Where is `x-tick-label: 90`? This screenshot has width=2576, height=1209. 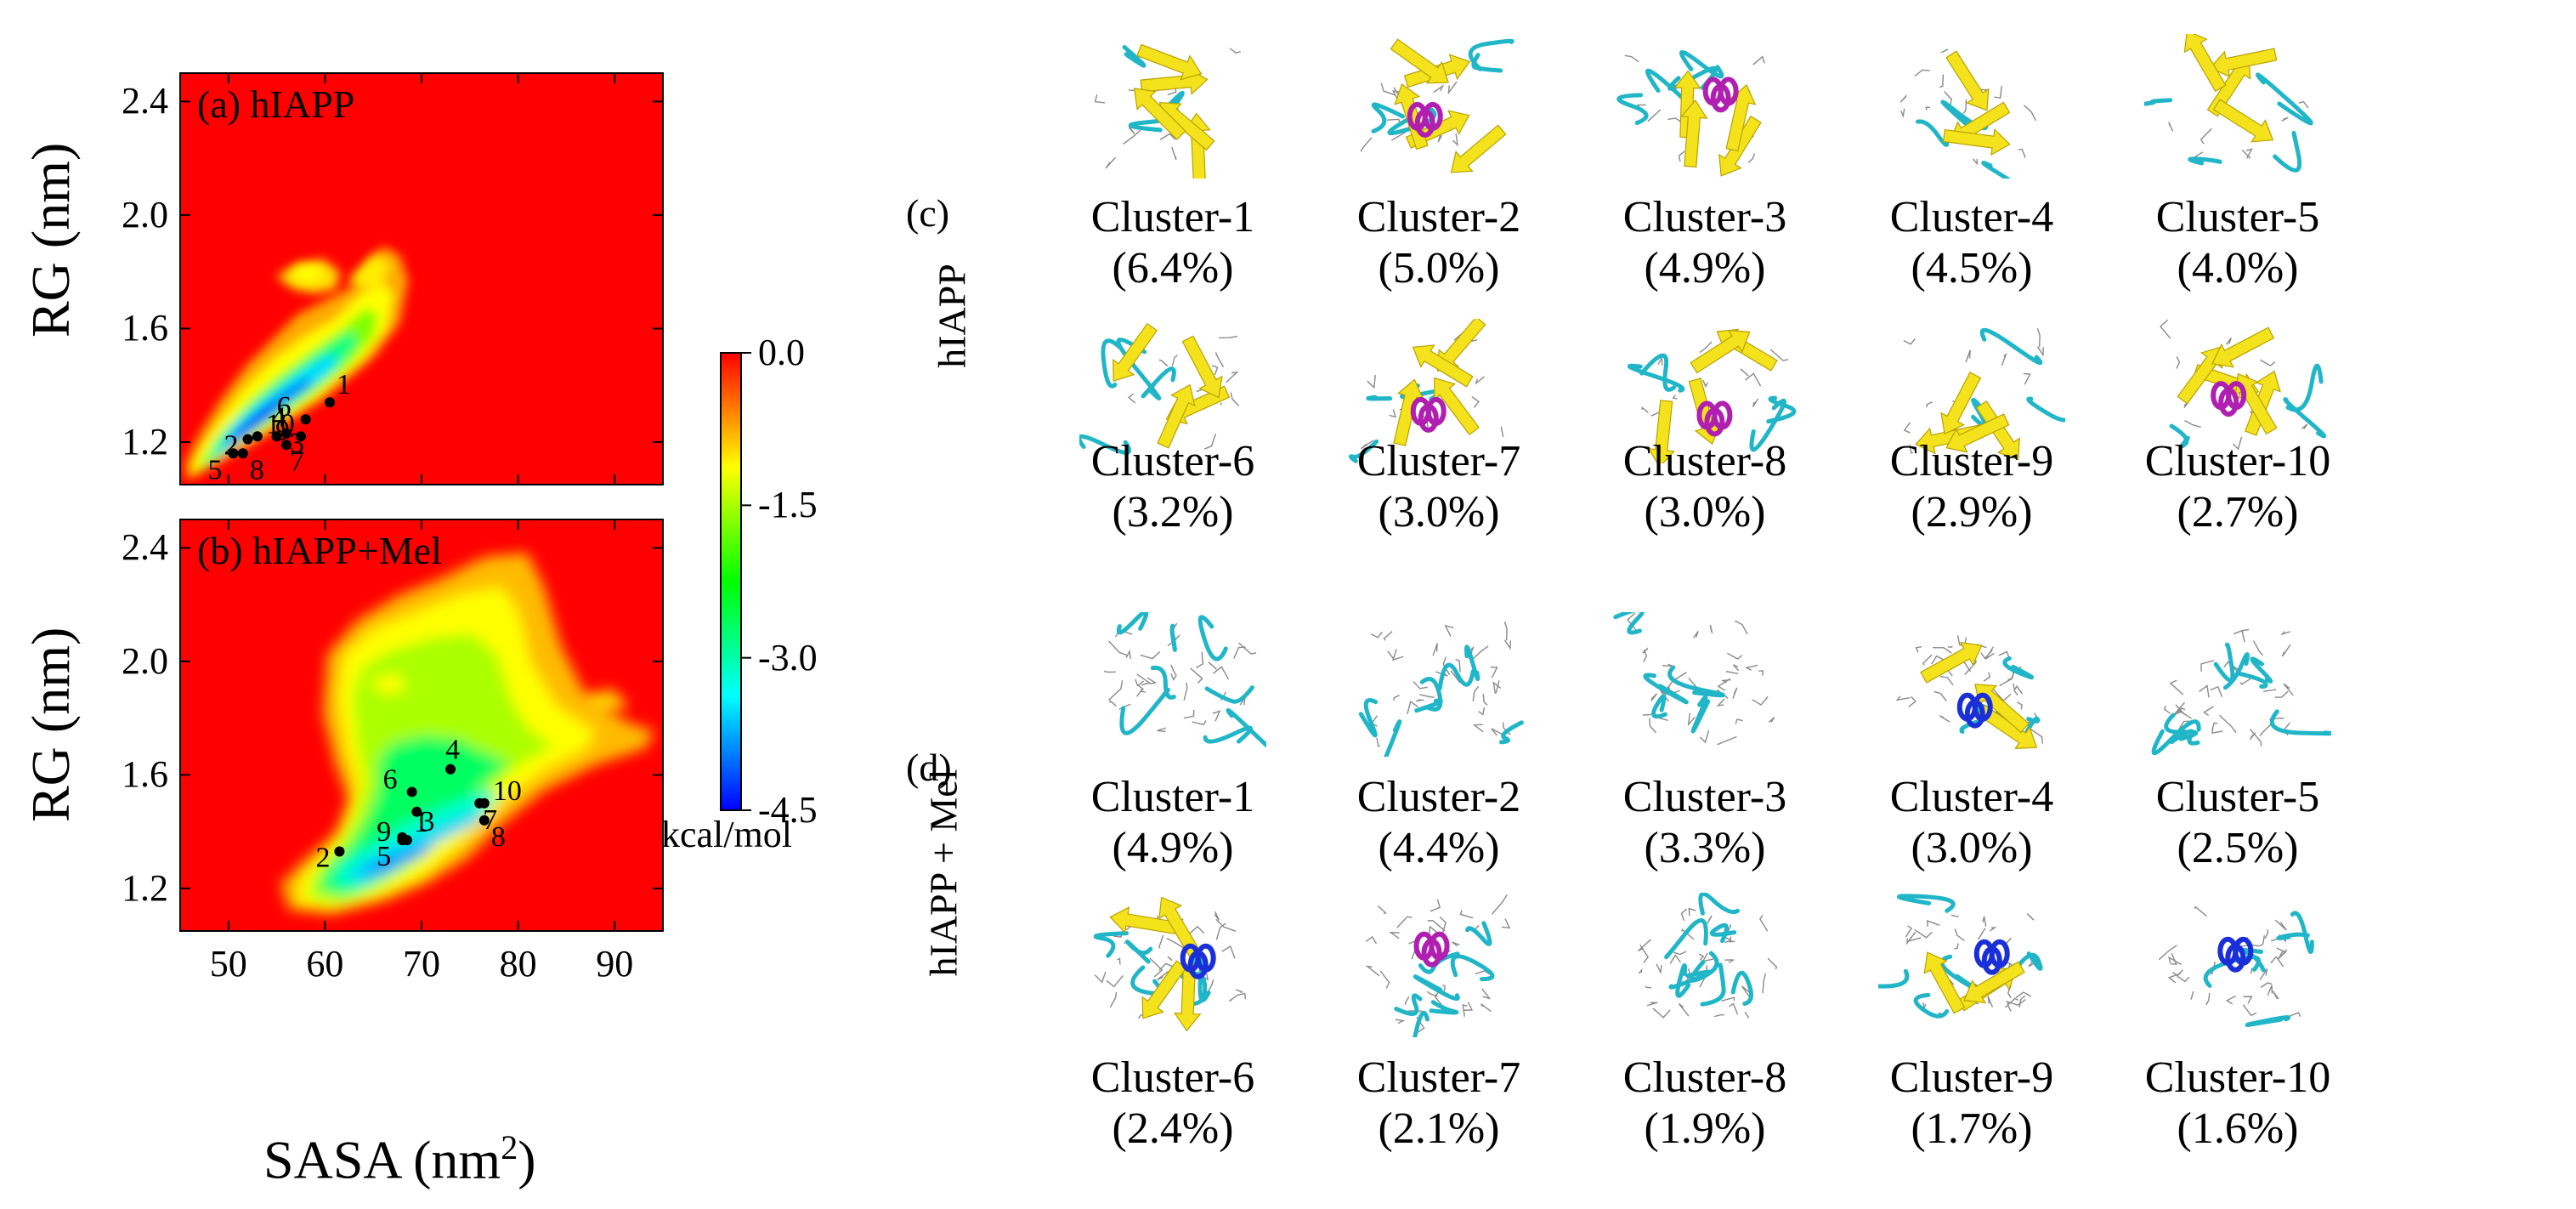 x-tick-label: 90 is located at coordinates (615, 964).